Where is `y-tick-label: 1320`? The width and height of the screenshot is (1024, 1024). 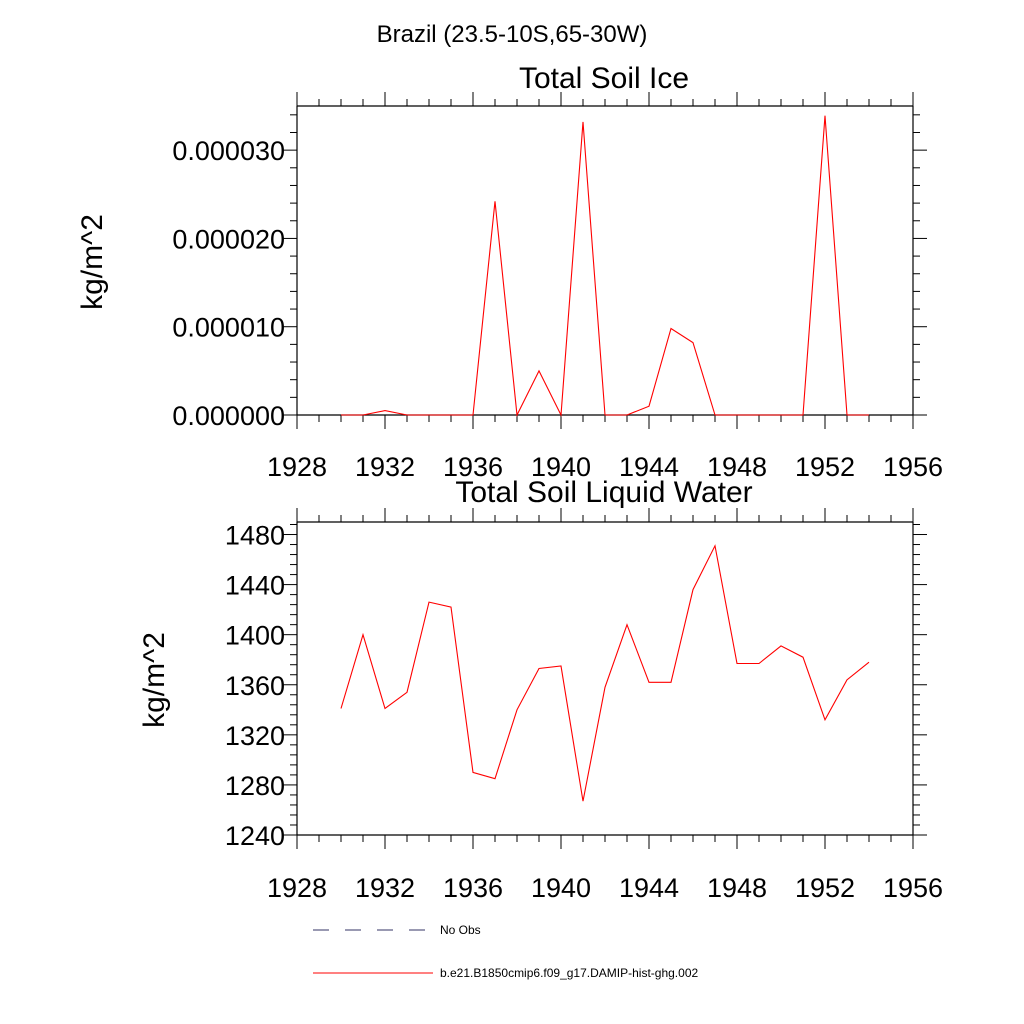
y-tick-label: 1320 is located at coordinates (255, 736).